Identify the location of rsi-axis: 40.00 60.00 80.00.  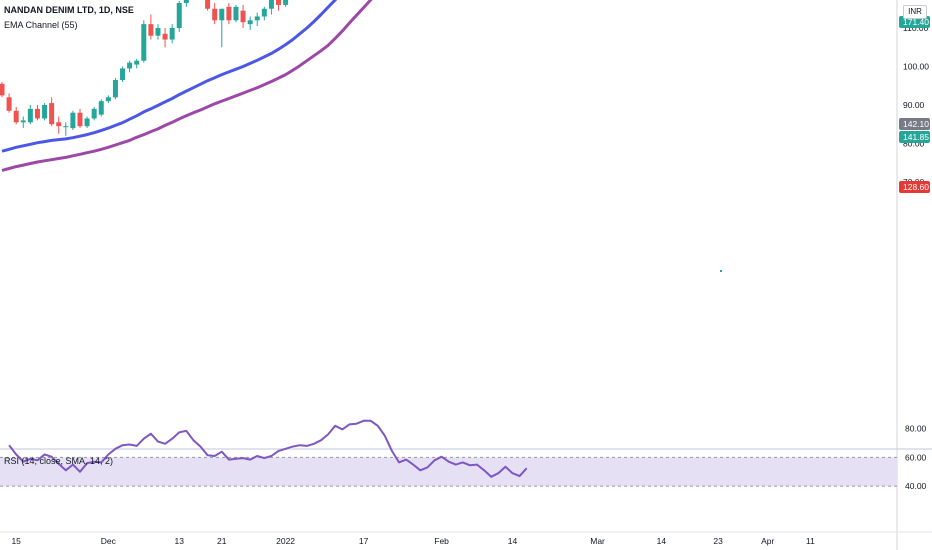
(916, 457).